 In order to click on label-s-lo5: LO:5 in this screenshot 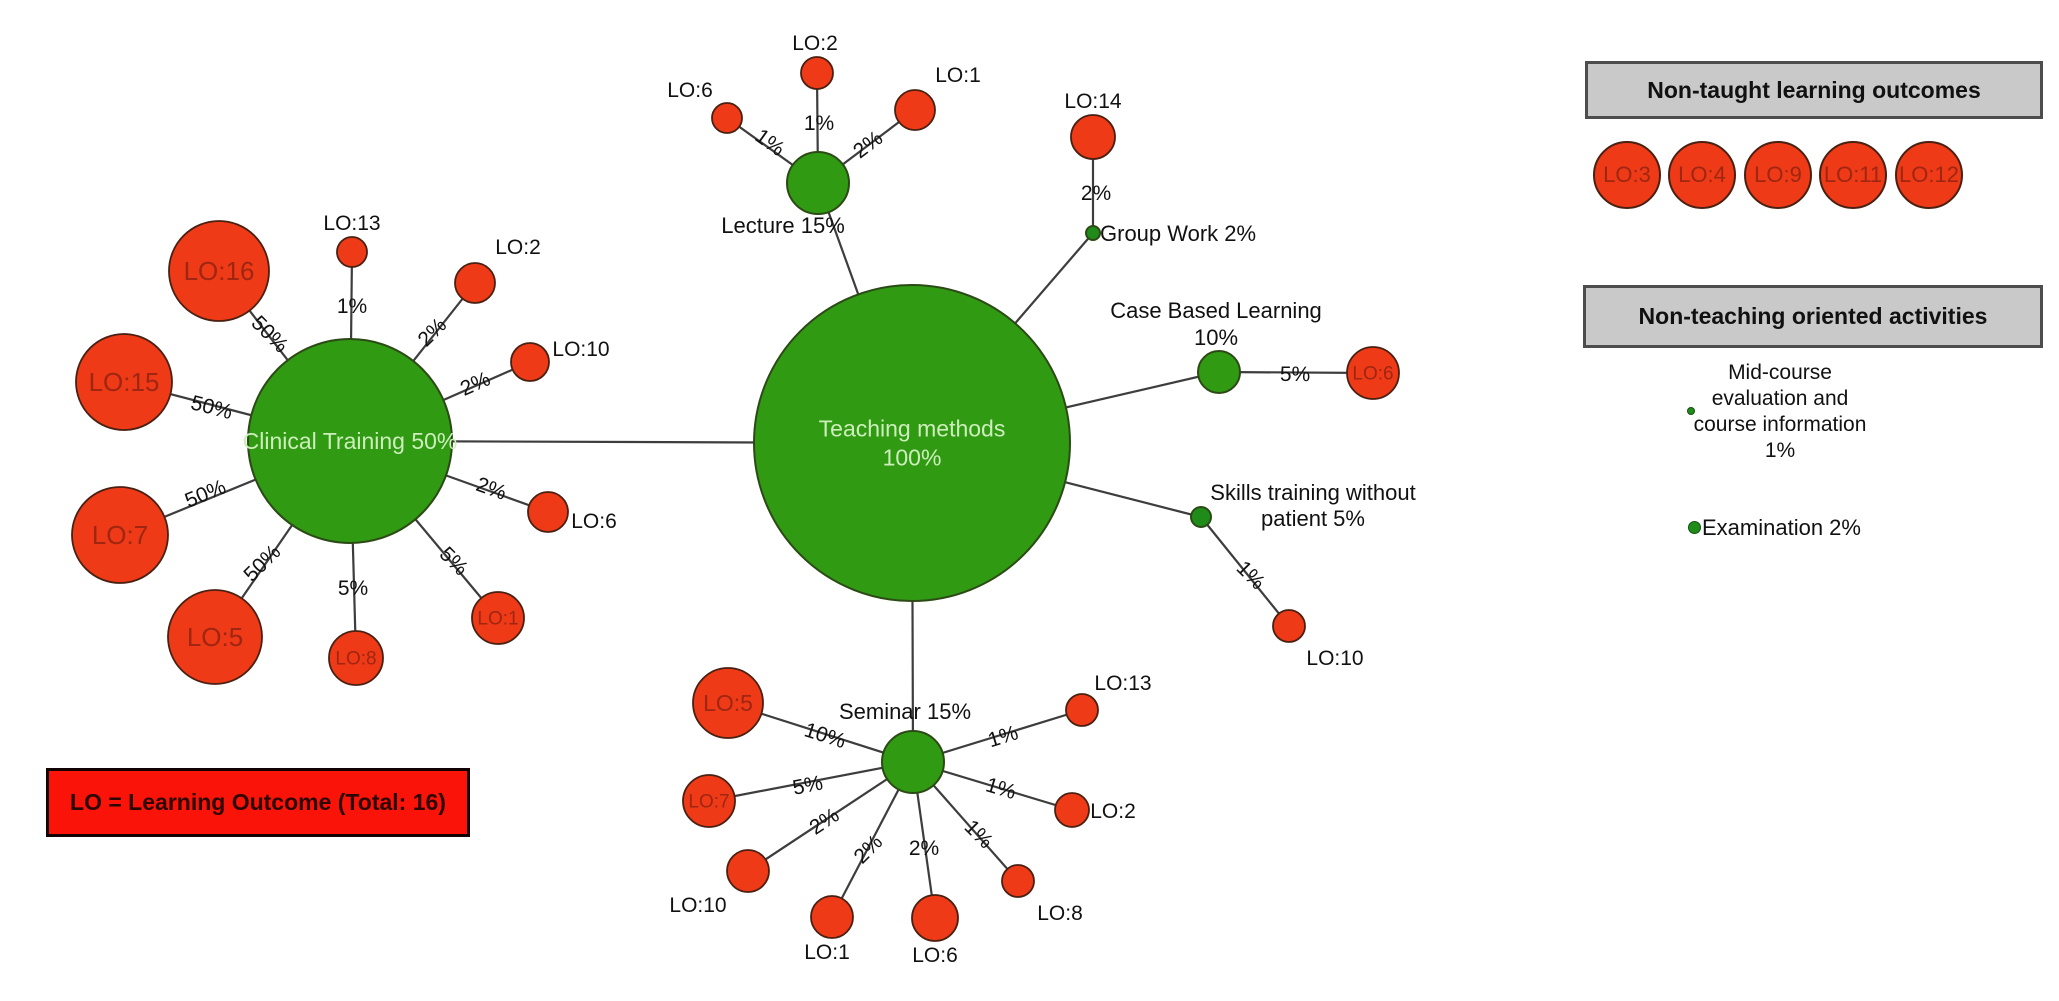, I will do `click(728, 703)`.